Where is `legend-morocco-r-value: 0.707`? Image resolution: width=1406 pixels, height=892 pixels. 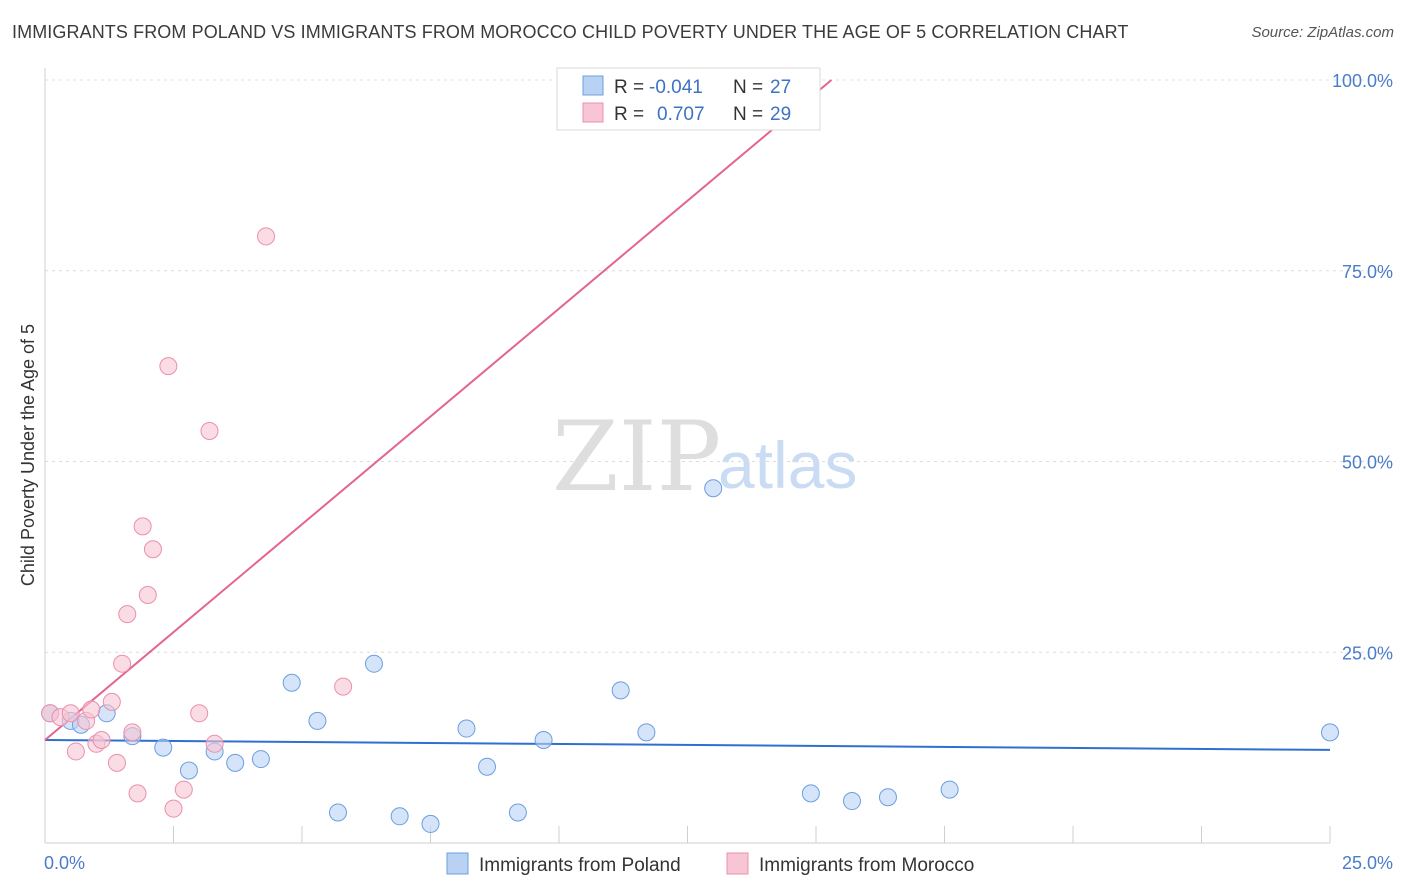
legend-morocco-r-value: 0.707 is located at coordinates (681, 114).